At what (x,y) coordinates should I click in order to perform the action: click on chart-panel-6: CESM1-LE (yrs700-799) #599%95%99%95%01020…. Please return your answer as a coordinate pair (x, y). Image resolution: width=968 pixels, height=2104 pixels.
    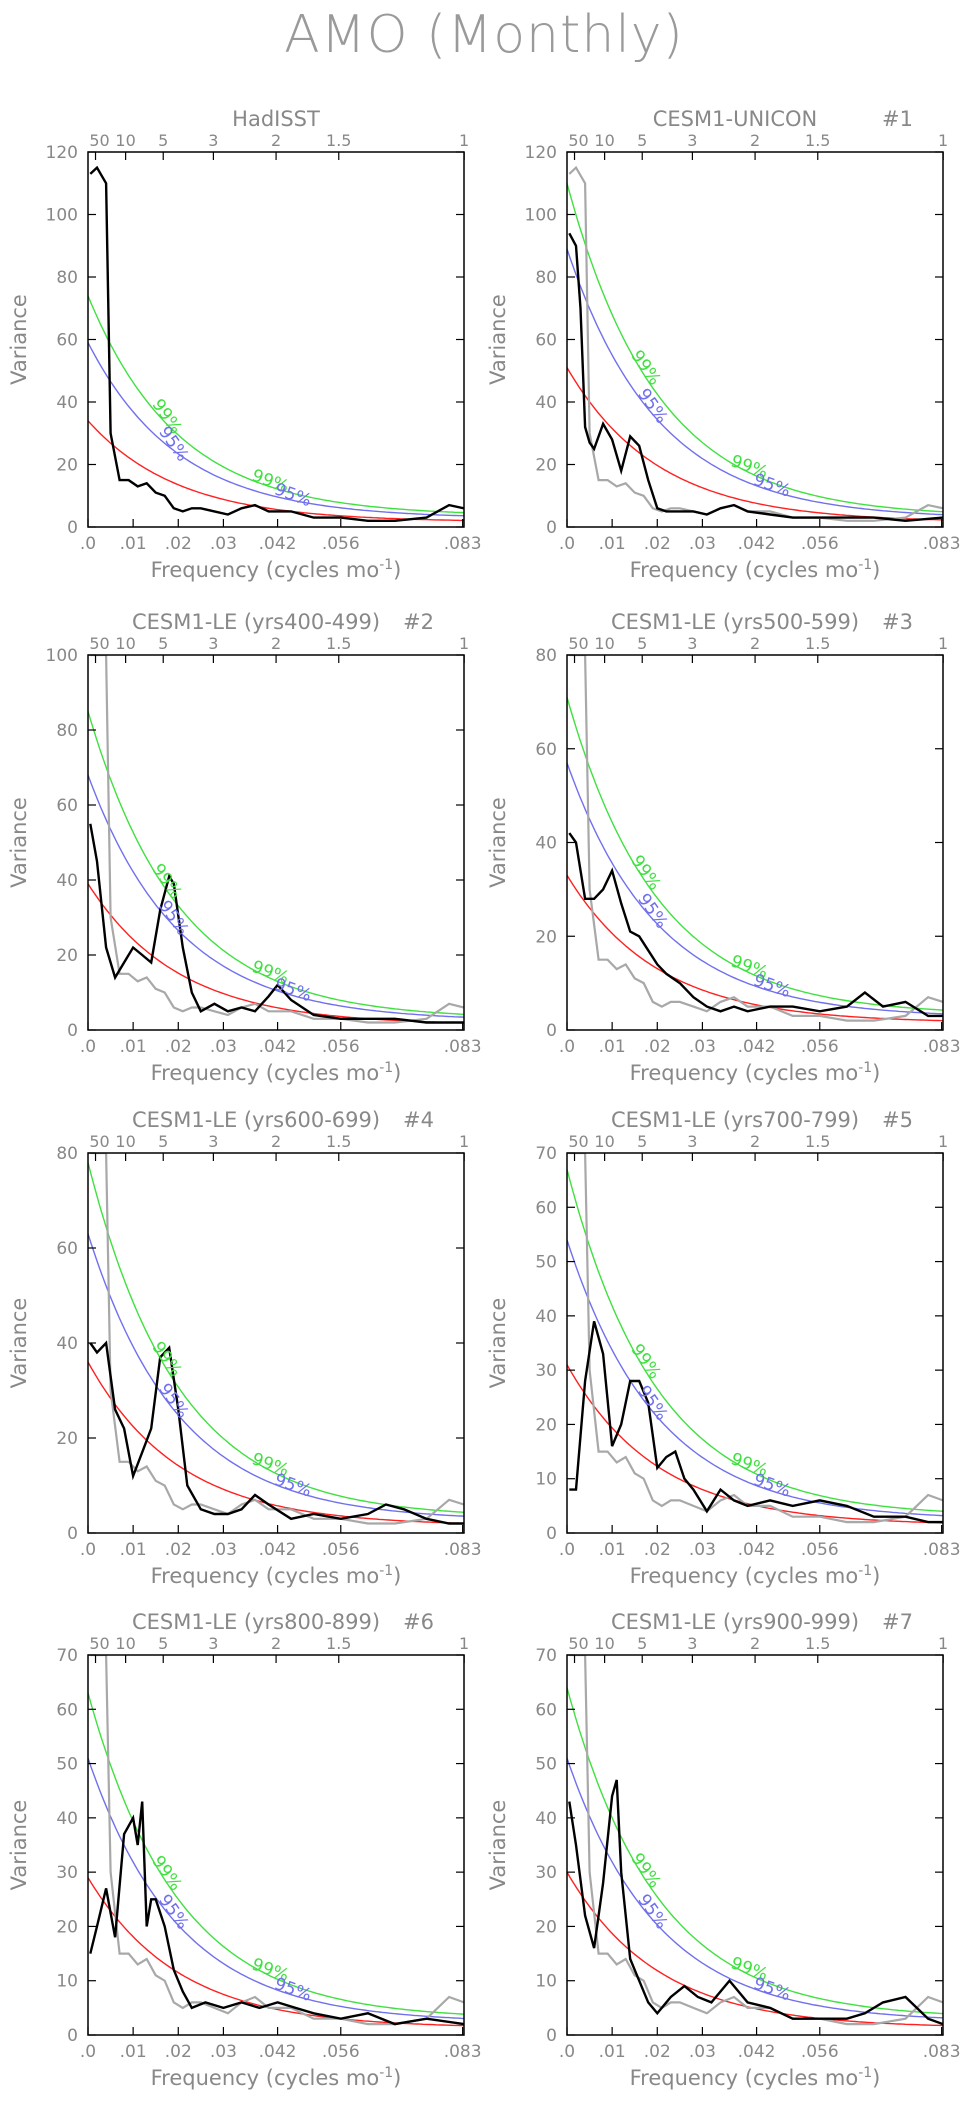
    Looking at the image, I should click on (723, 1348).